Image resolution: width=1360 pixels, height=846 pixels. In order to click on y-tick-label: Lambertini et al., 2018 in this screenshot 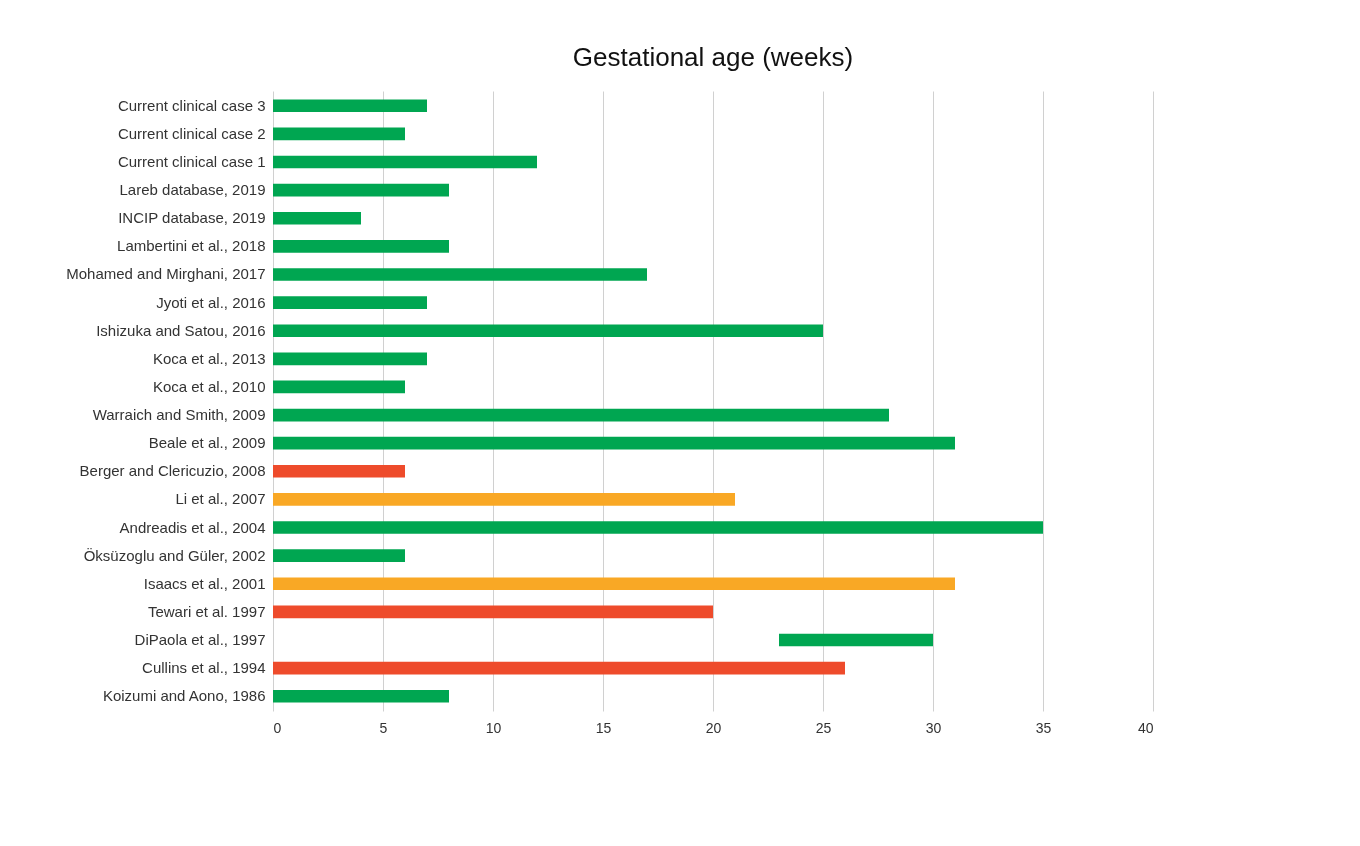, I will do `click(191, 246)`.